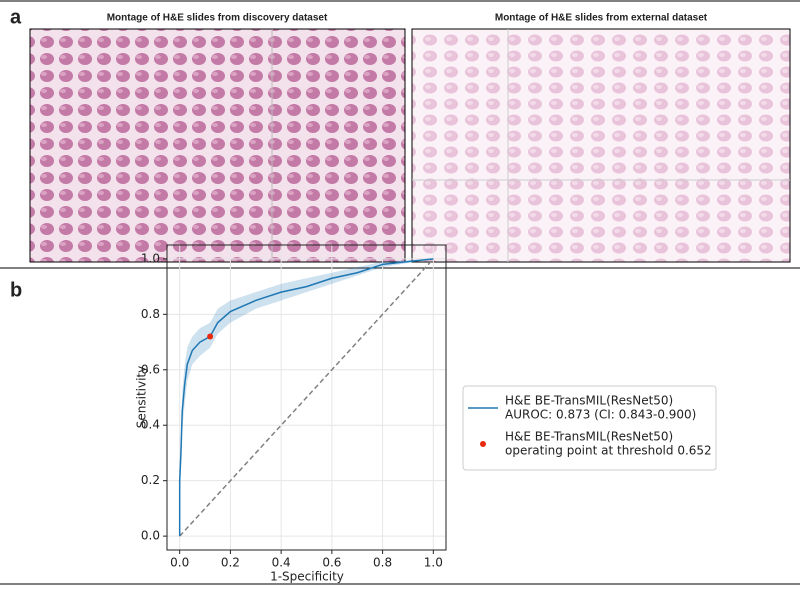  I want to click on x-tick-label: 0.4, so click(281, 563).